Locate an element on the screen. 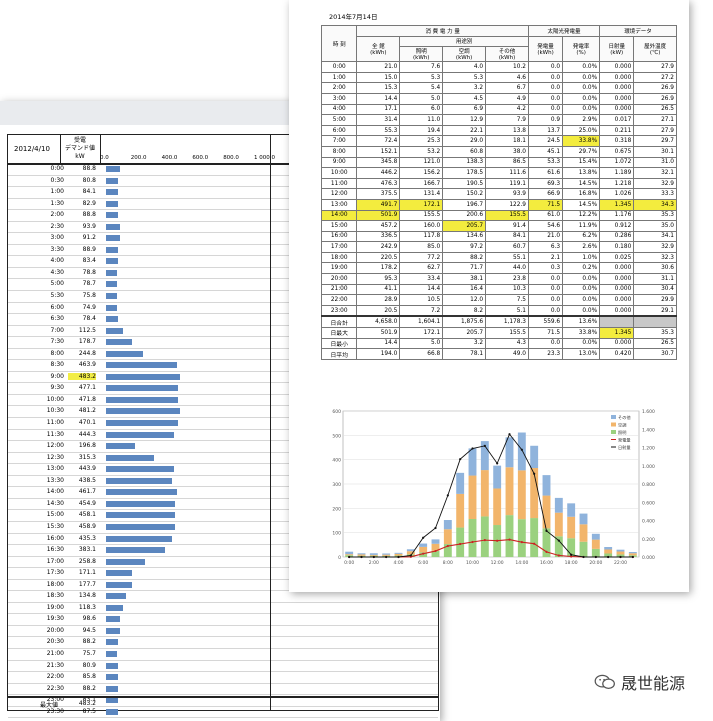 The width and height of the screenshot is (713, 721). summary-cell: 30.7 is located at coordinates (655, 354).